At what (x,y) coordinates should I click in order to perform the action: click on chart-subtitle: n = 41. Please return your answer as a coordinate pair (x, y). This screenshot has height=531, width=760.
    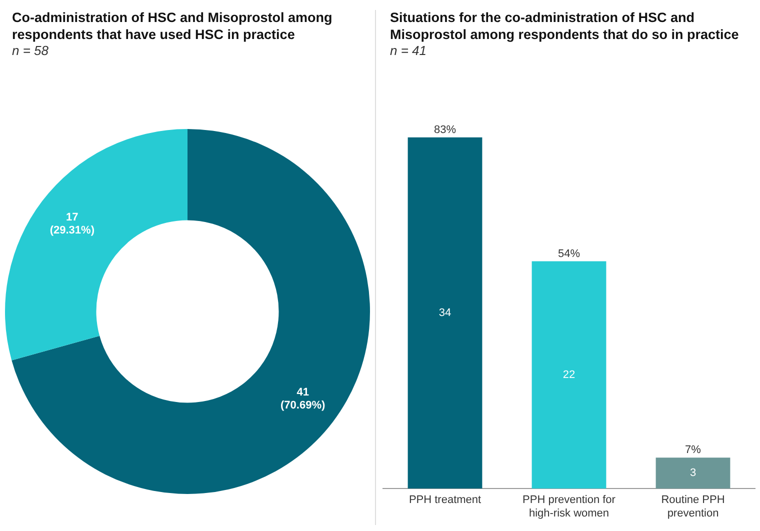
    Looking at the image, I should click on (409, 51).